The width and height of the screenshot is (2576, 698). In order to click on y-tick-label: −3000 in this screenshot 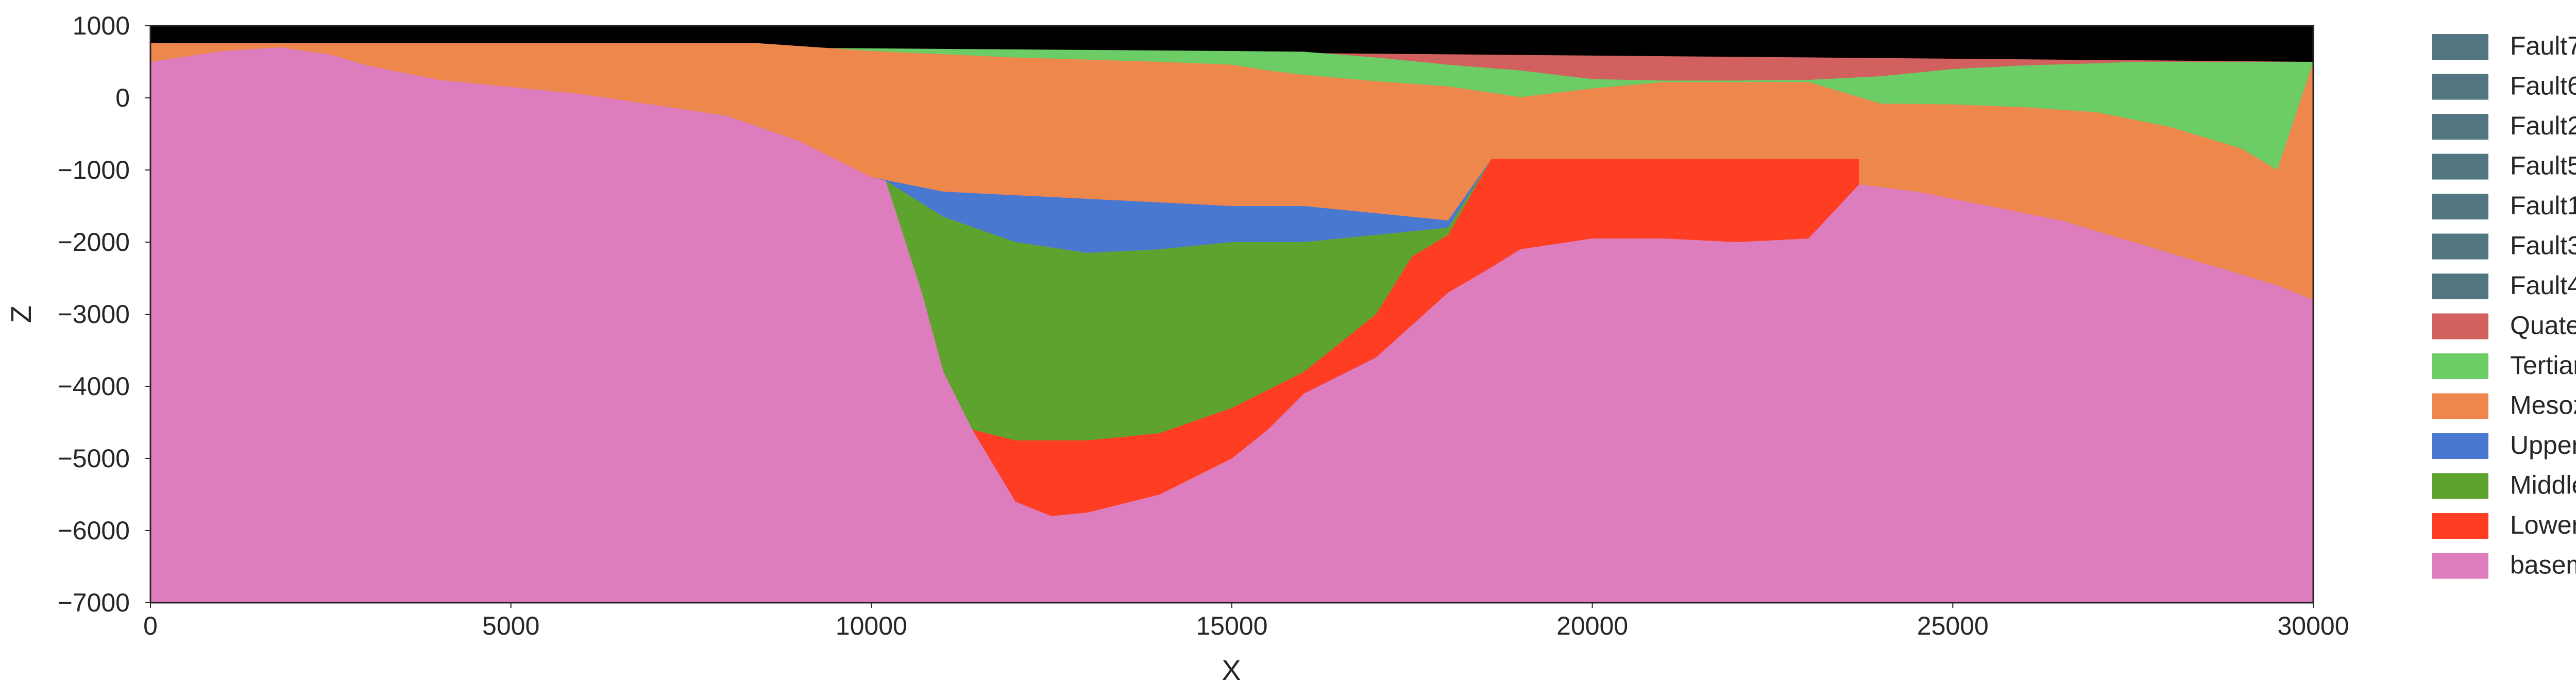, I will do `click(94, 314)`.